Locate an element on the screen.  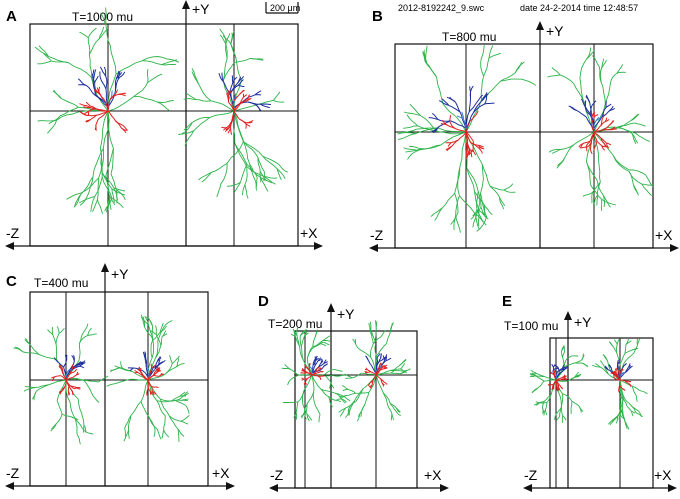
x-axis-label: +X is located at coordinates (221, 473).